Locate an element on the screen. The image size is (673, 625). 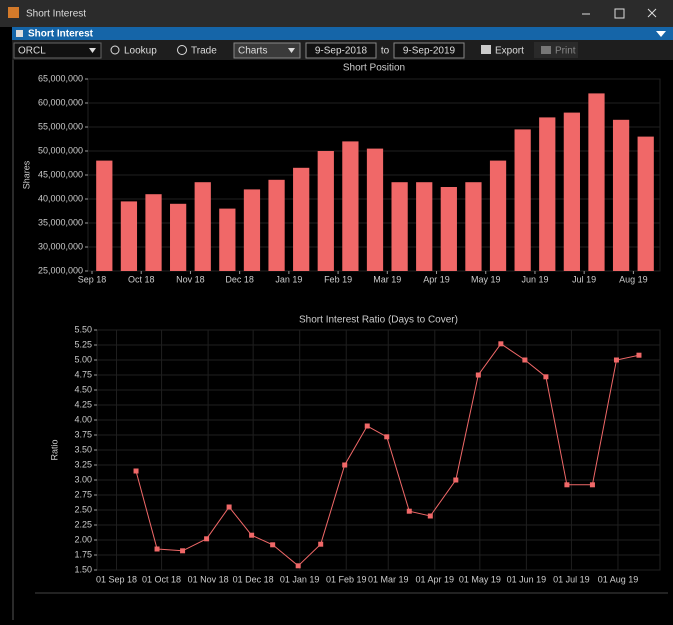
from-date-text: 9-Sep-2018 is located at coordinates (341, 51).